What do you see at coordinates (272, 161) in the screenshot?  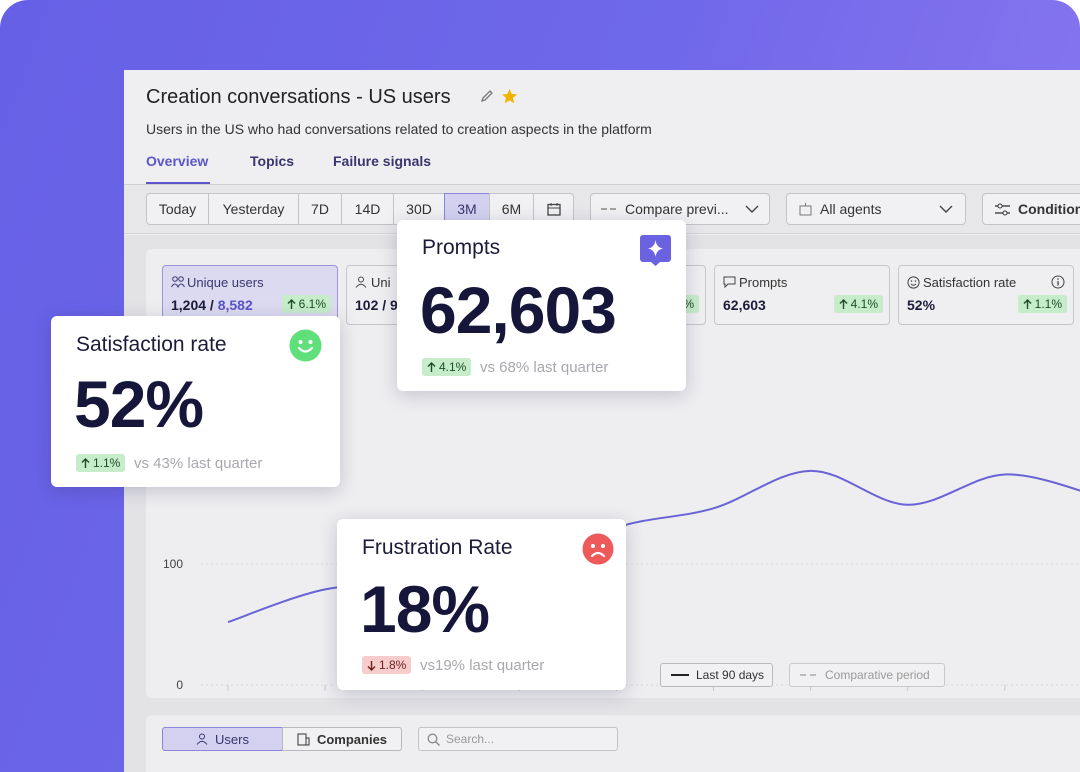 I see `tab: Topics` at bounding box center [272, 161].